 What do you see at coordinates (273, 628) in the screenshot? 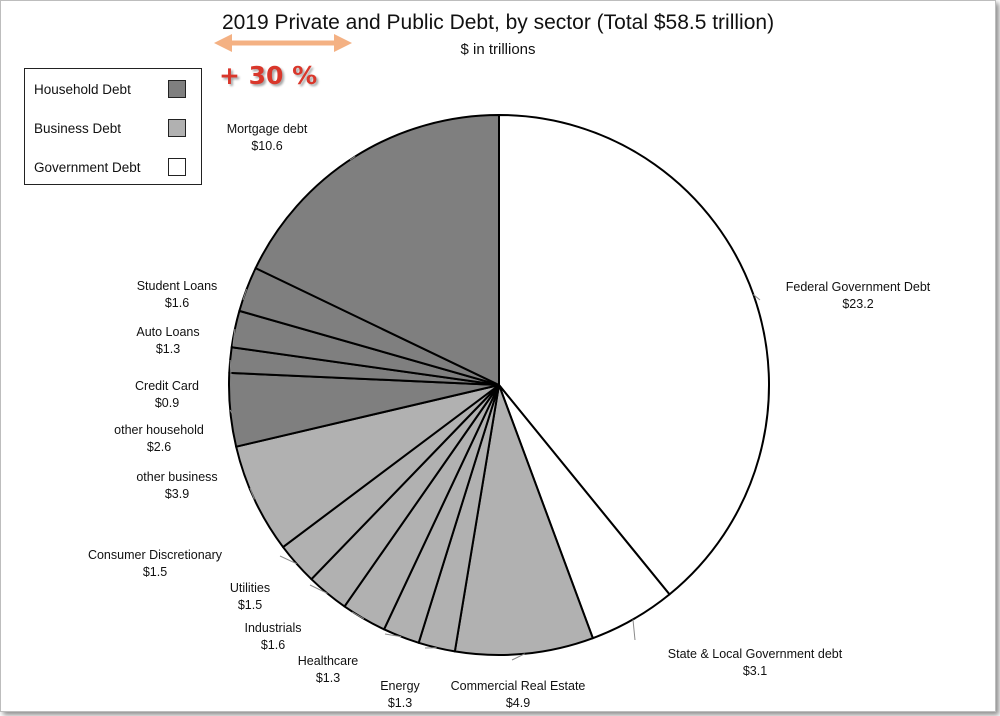
I see `slice-label: Industrials` at bounding box center [273, 628].